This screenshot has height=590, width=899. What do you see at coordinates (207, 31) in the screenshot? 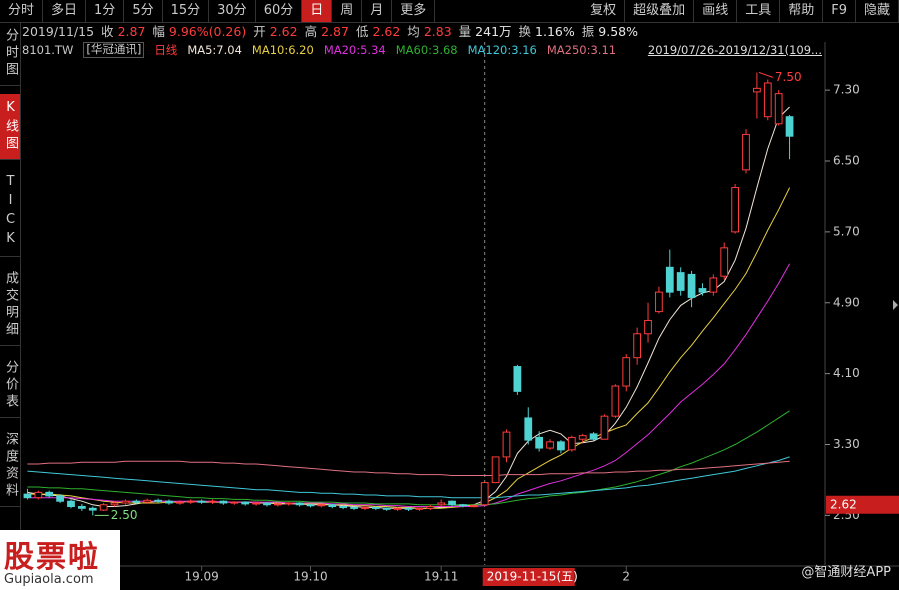
I see `quote-value: 9.96%(0.26)` at bounding box center [207, 31].